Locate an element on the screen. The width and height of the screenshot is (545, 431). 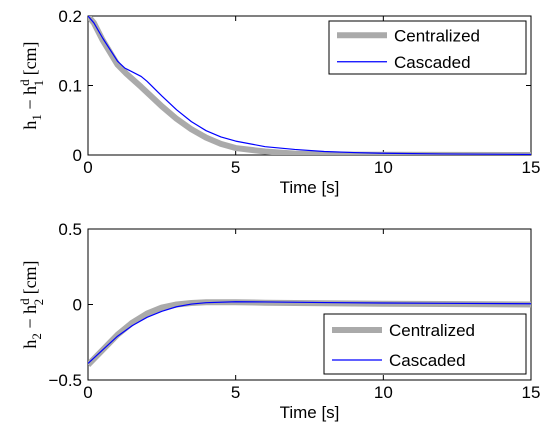
y-tick-label: −0.5 is located at coordinates (65, 380).